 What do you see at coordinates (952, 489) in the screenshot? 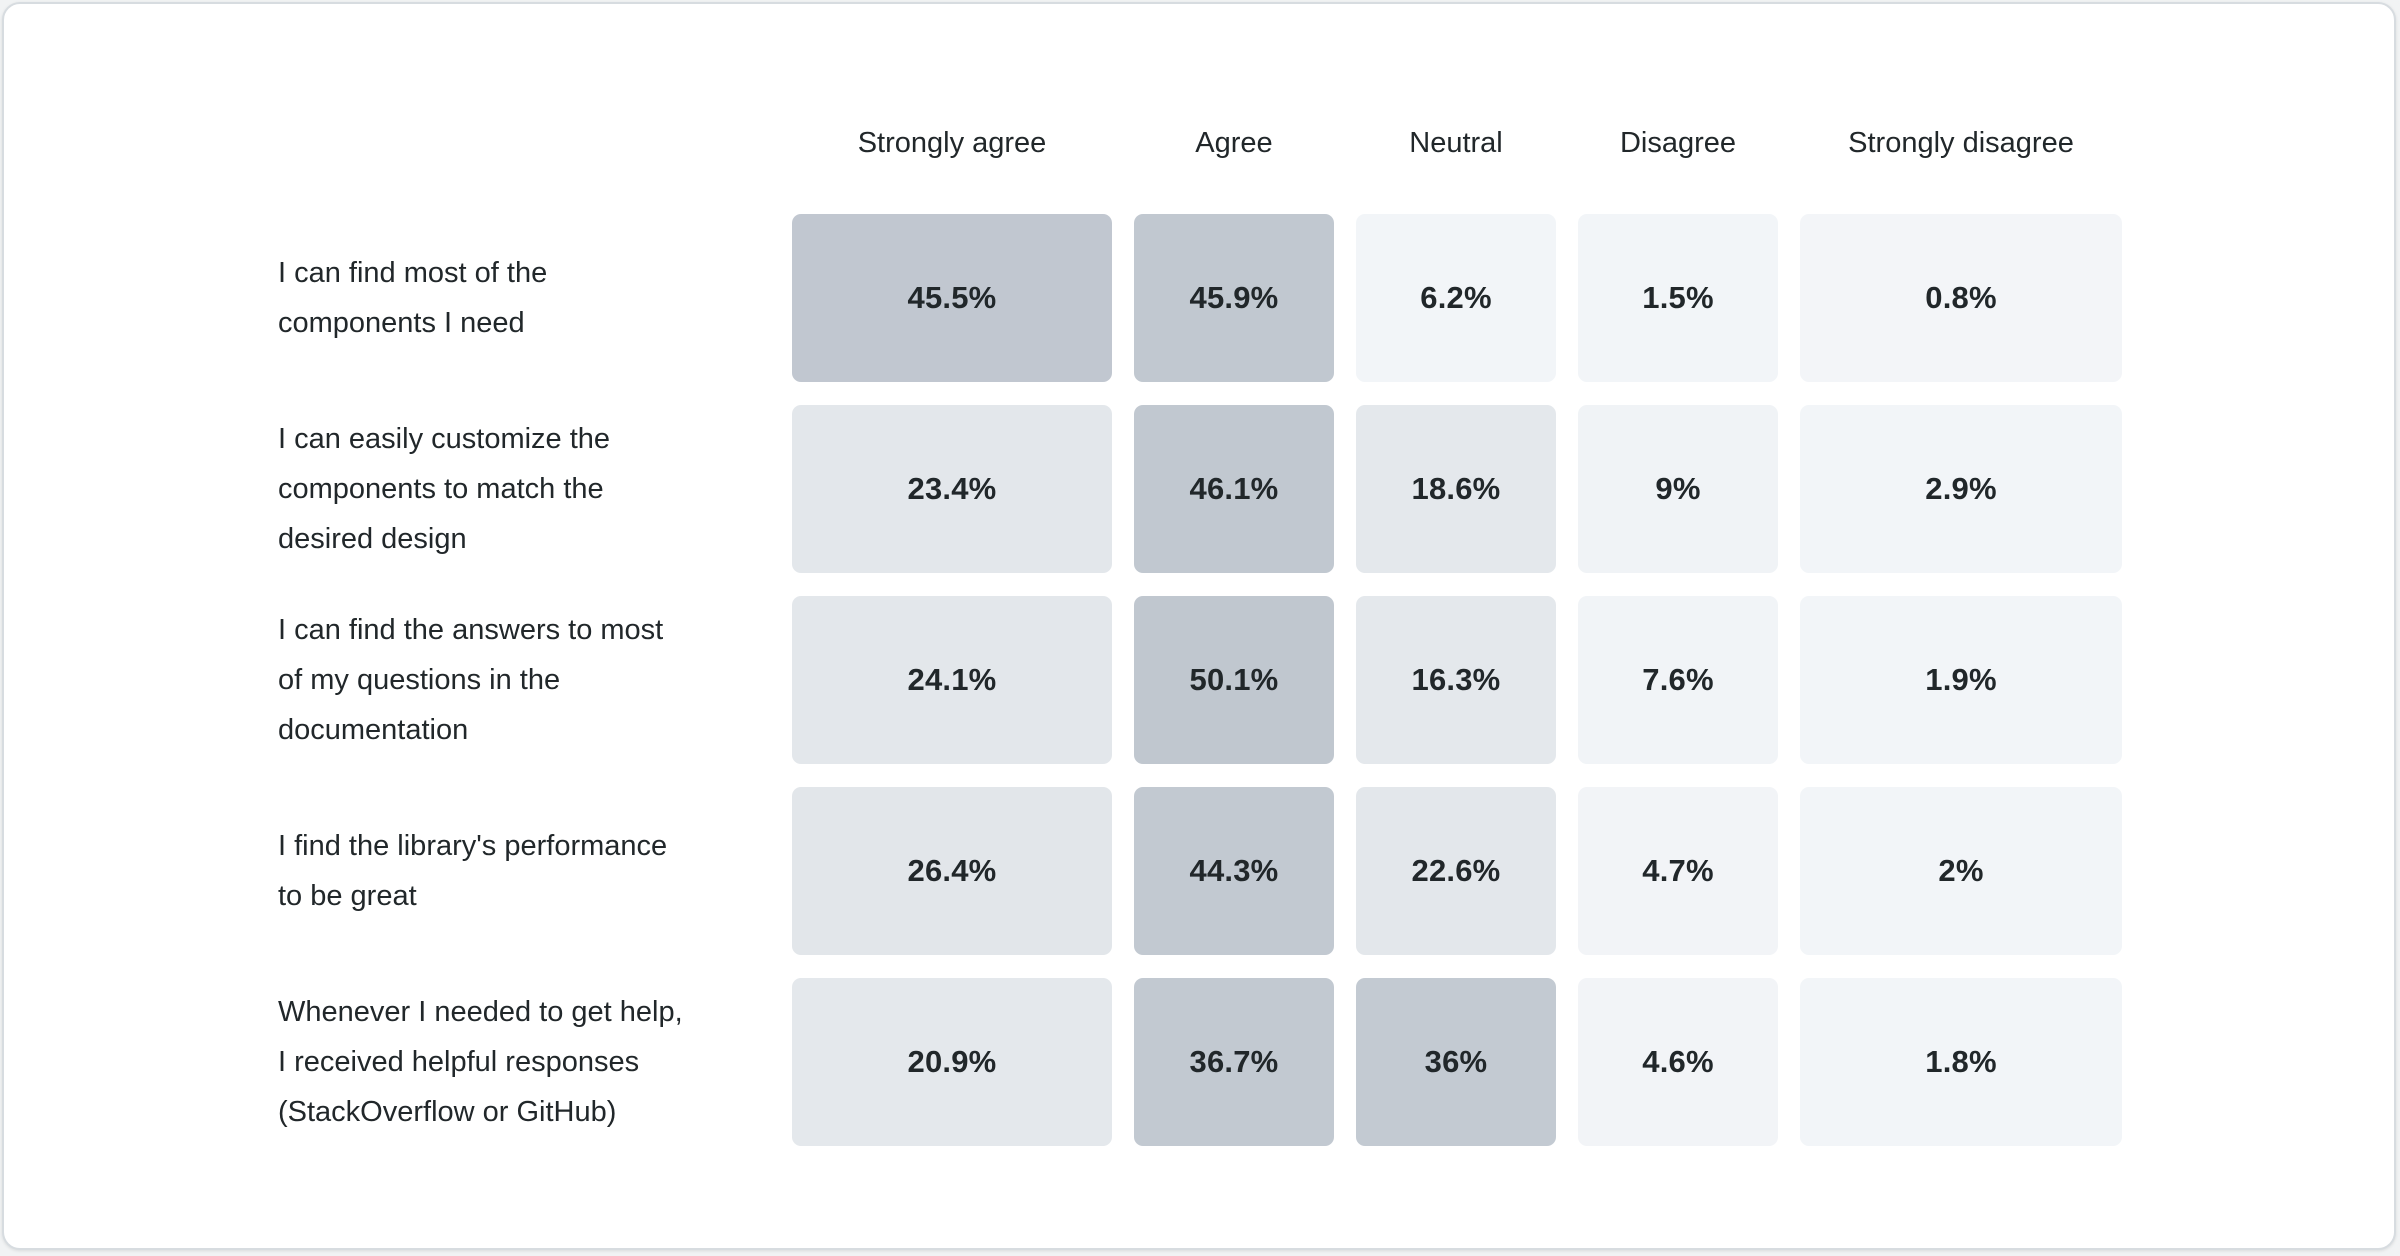
I see `heatmap-cell: 23.4%` at bounding box center [952, 489].